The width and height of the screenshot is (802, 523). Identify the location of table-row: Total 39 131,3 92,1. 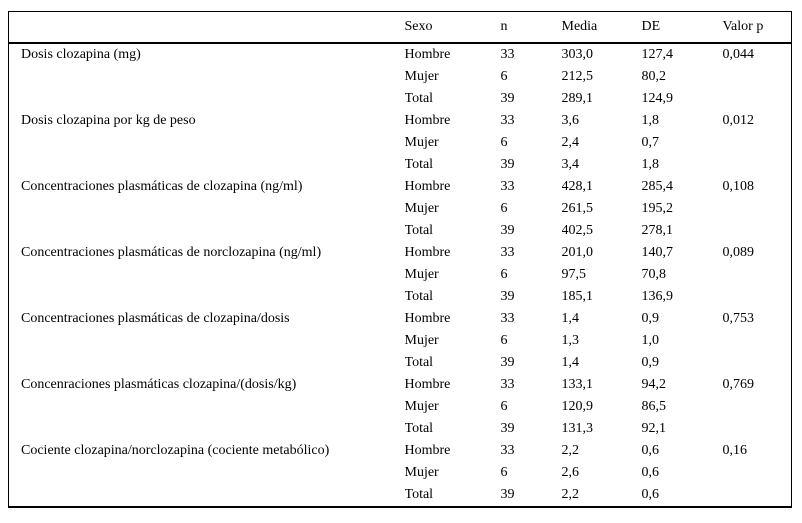
(400, 429).